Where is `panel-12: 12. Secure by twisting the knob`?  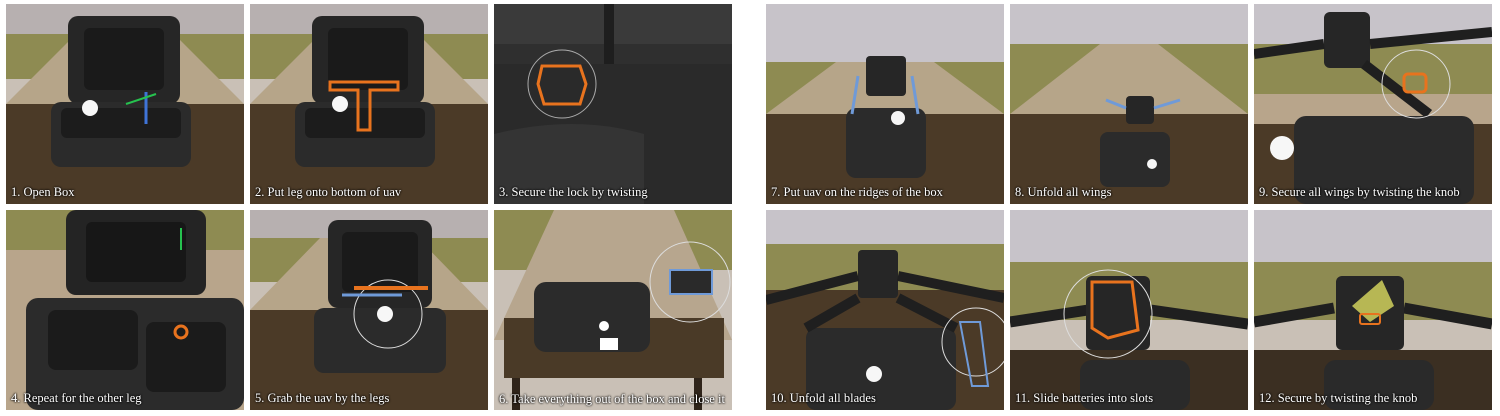 panel-12: 12. Secure by twisting the knob is located at coordinates (1373, 310).